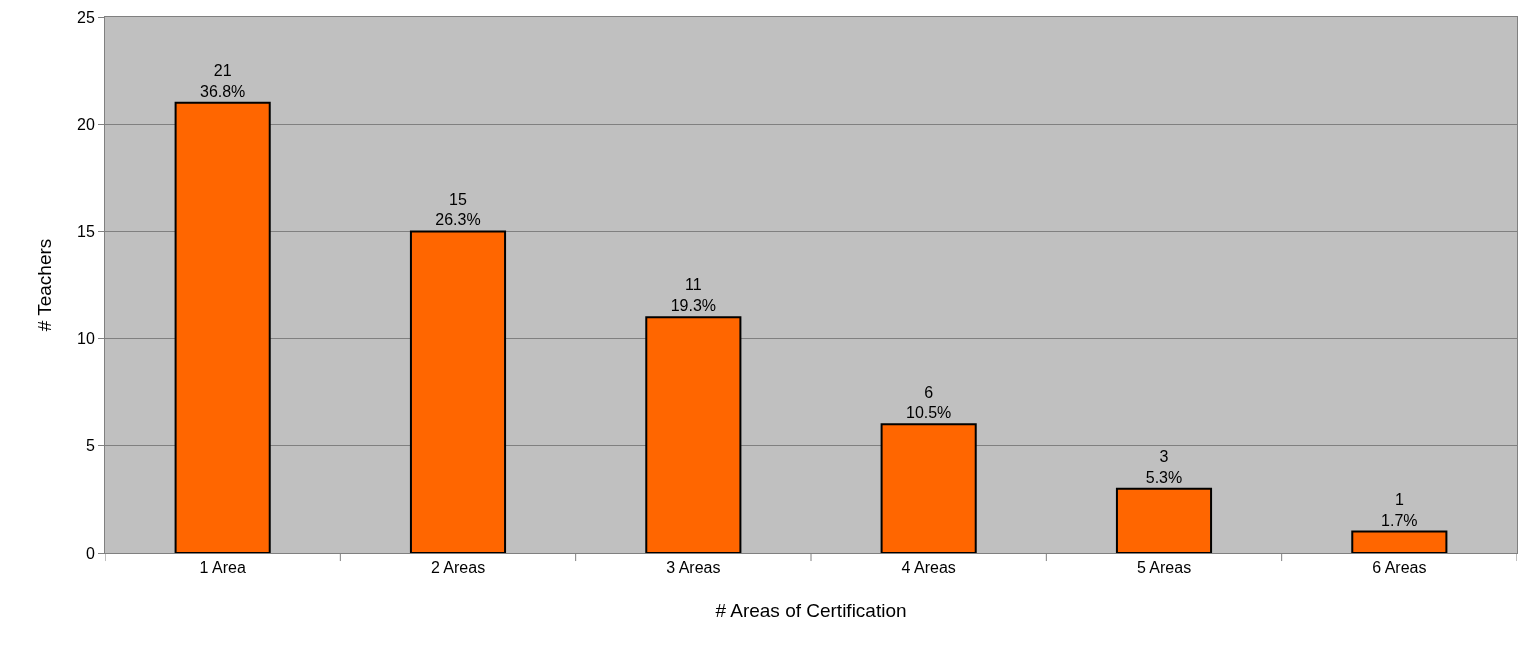 The height and width of the screenshot is (656, 1519). What do you see at coordinates (86, 124) in the screenshot?
I see `y-tick-label: 20` at bounding box center [86, 124].